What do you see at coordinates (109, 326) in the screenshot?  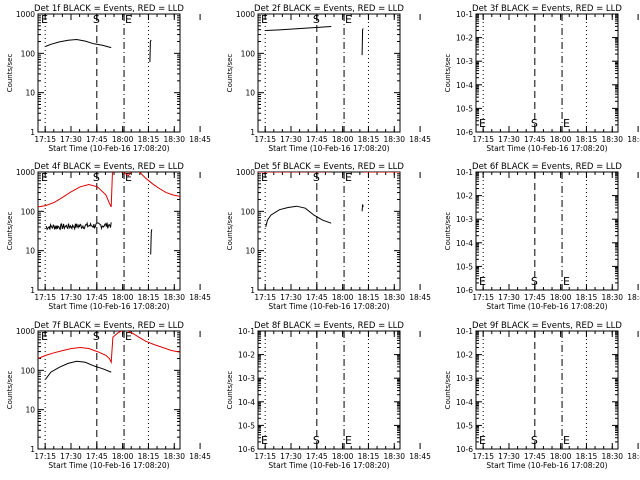 I see `panel-title: Det 7f BLACK = Events, RED = LLD` at bounding box center [109, 326].